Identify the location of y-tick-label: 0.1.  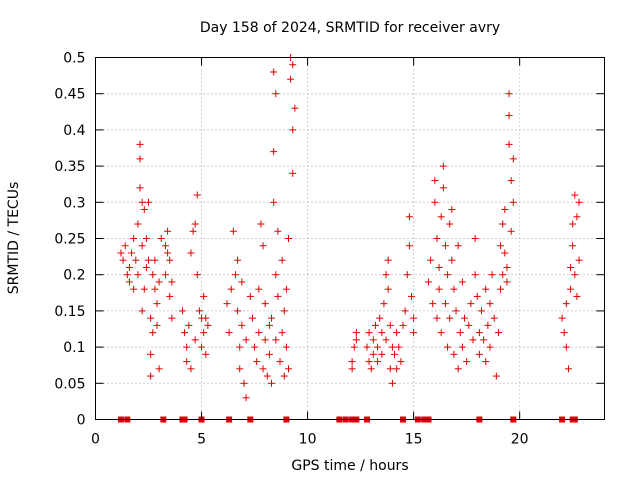
(74, 348).